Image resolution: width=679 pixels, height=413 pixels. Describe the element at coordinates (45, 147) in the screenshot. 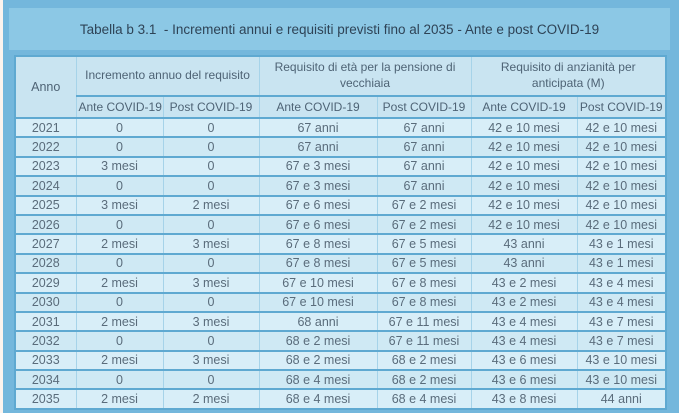

I see `year-cell: 2022` at that location.